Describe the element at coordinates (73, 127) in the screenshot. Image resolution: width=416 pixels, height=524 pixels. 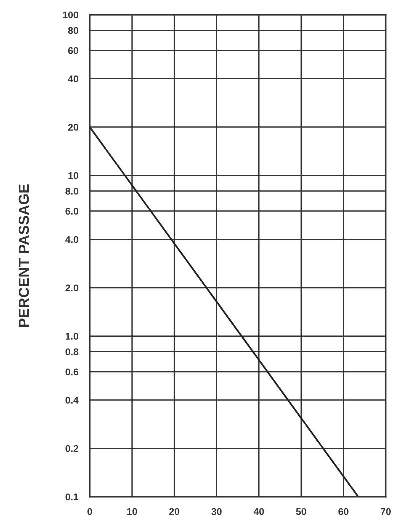
I see `y-tick-label: 20` at that location.